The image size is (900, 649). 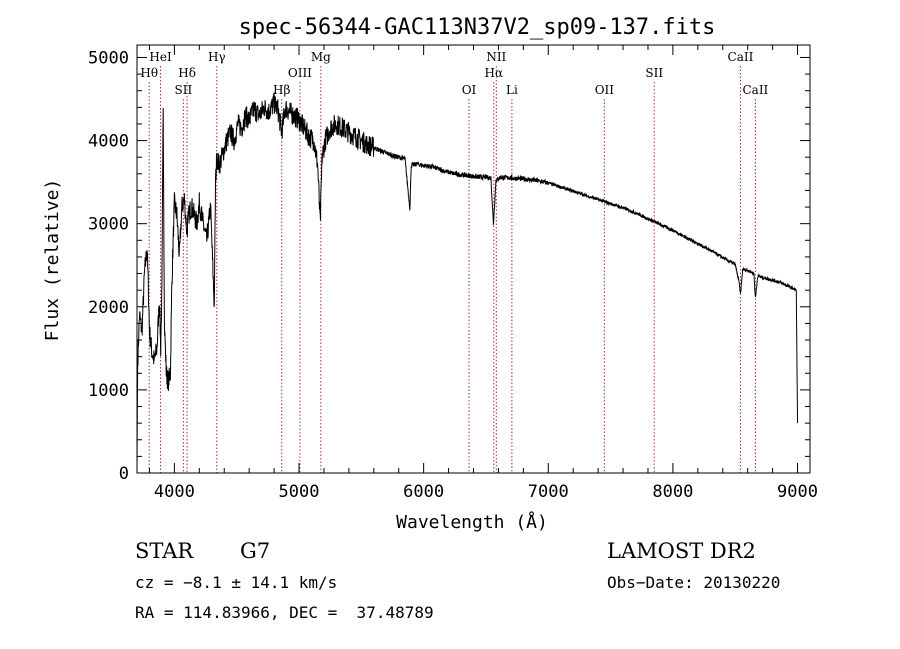 I want to click on y-tick-label: 4000, so click(x=108, y=142).